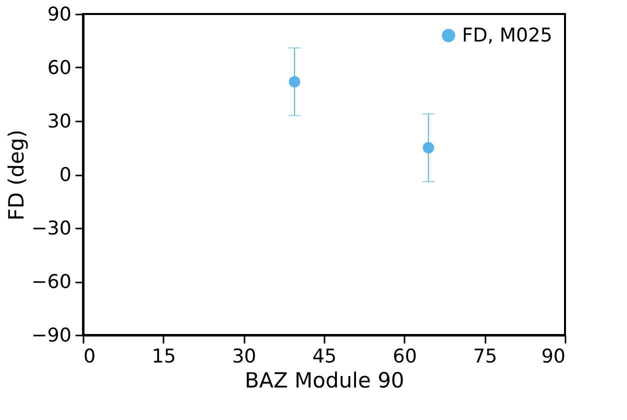  I want to click on x-axis-title: BAZ Module 90, so click(324, 380).